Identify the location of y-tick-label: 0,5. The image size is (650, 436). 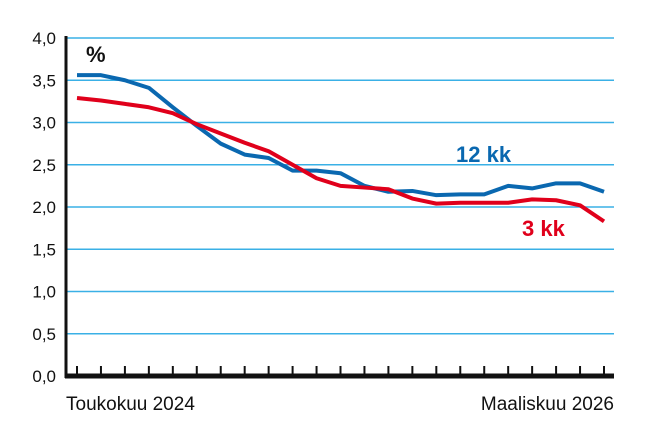
(44, 334).